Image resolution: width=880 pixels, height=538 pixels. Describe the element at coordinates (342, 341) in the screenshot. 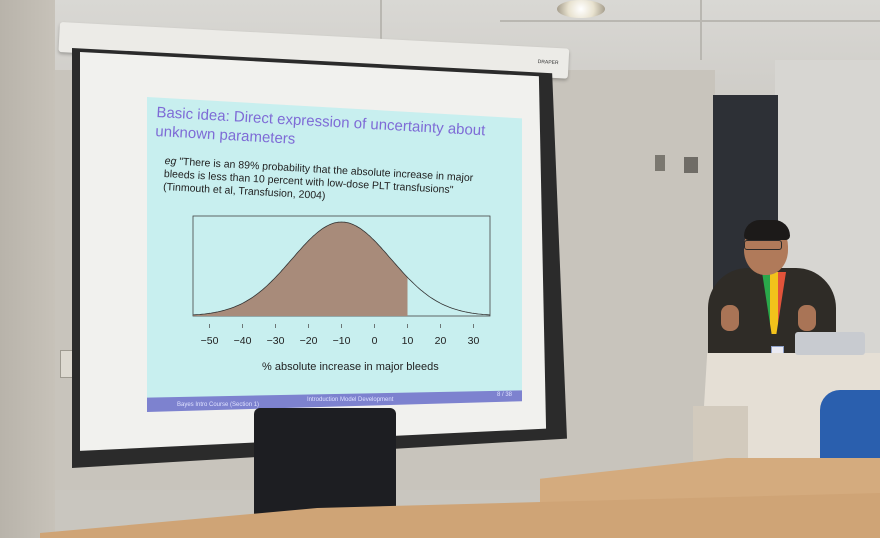

I see `x-tick-label: −10` at that location.